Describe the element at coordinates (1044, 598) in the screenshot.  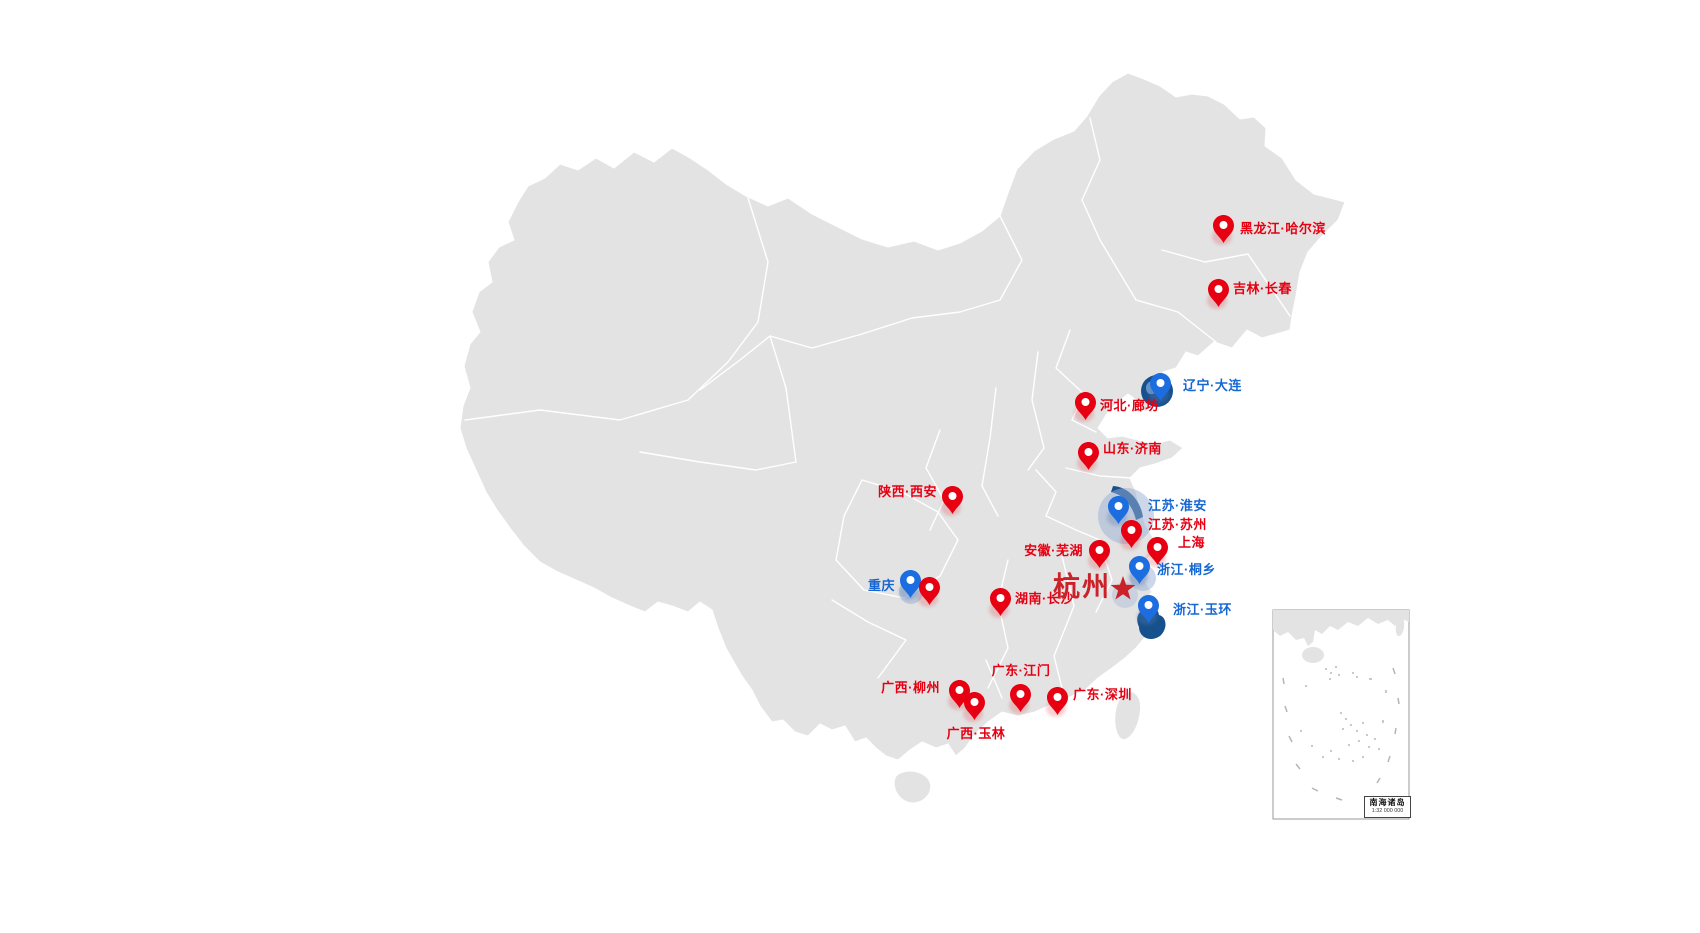
I see `location-label: 湖南·长沙` at that location.